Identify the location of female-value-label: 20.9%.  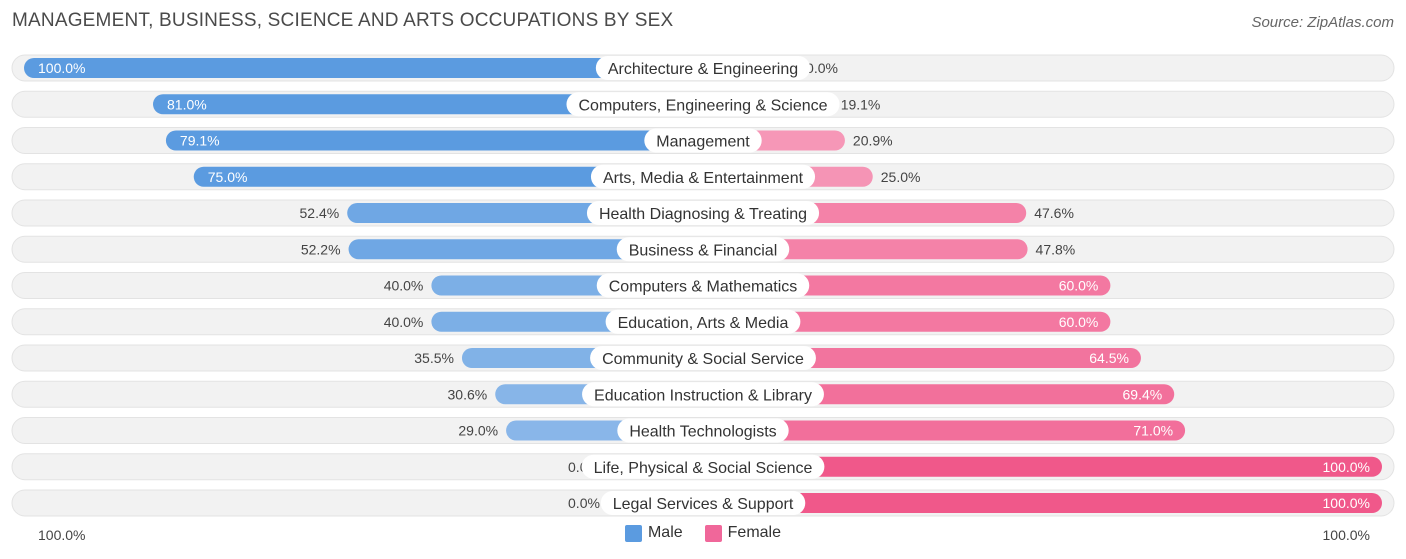
(873, 141).